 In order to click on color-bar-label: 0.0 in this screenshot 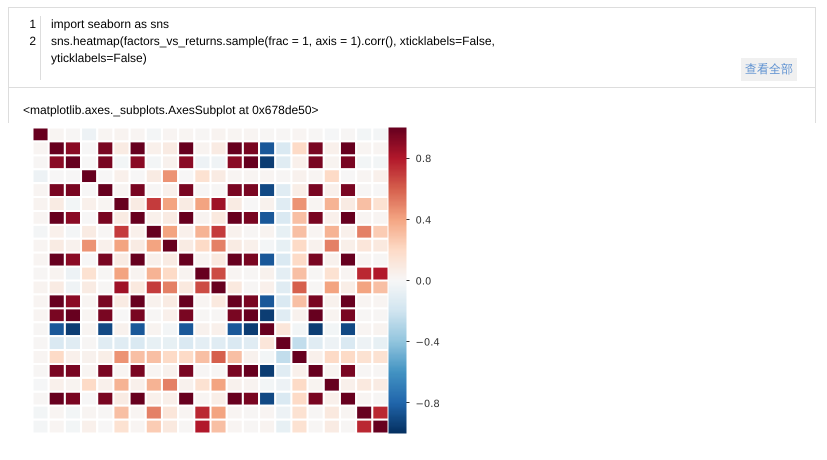, I will do `click(424, 282)`.